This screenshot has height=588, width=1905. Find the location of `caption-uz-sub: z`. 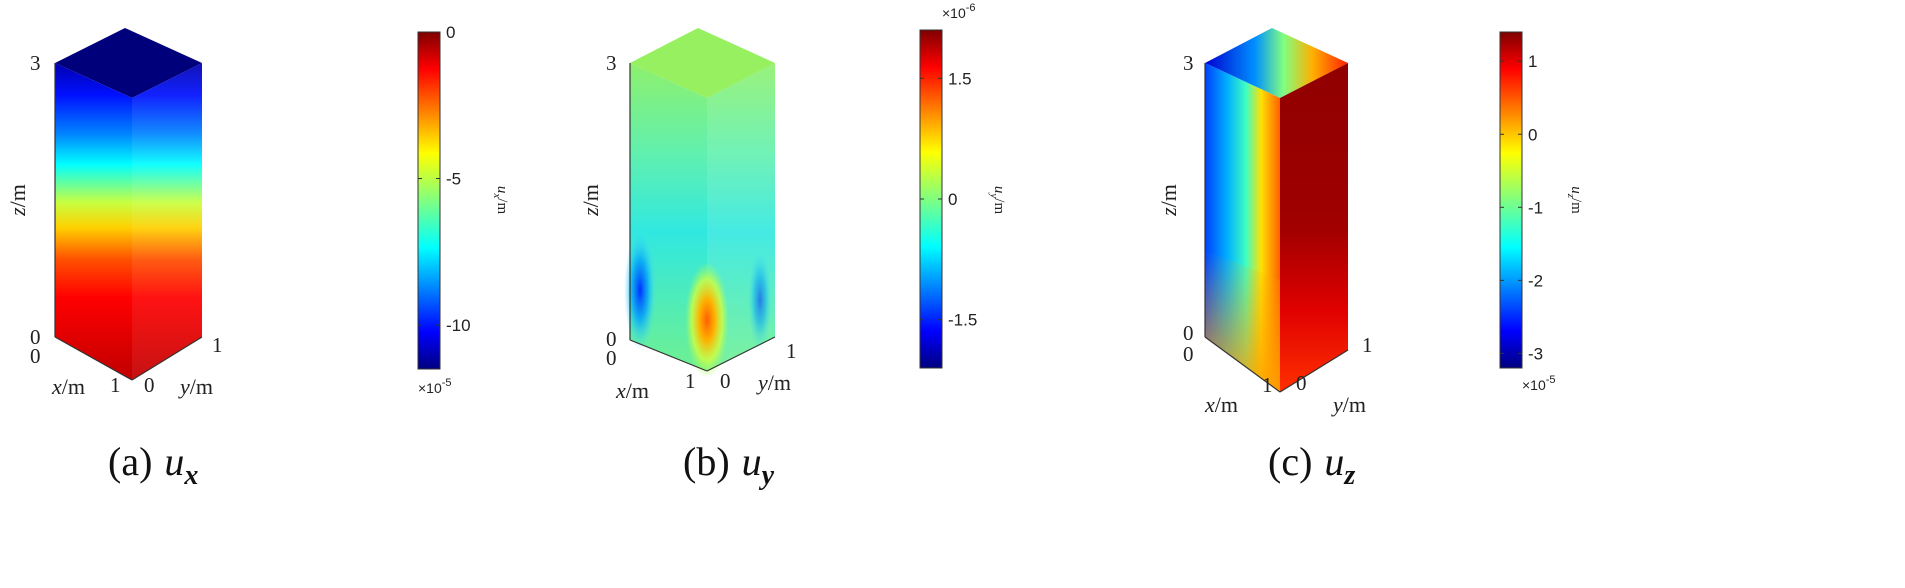

caption-uz-sub: z is located at coordinates (1349, 475).